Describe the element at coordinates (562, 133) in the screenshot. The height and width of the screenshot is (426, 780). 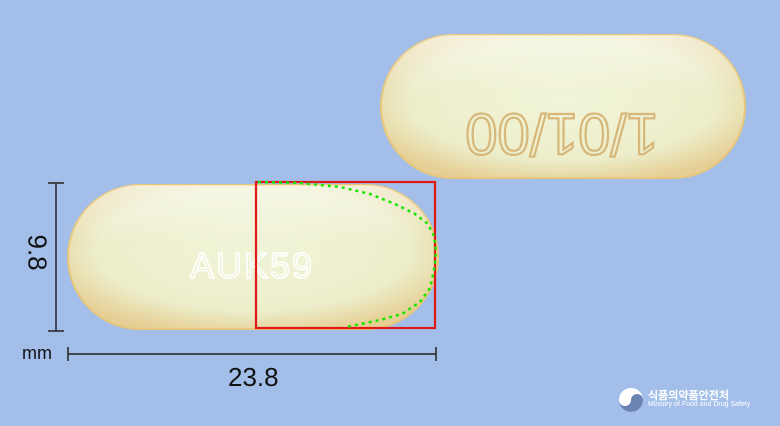
I see `imprint-back: 1/01/00` at that location.